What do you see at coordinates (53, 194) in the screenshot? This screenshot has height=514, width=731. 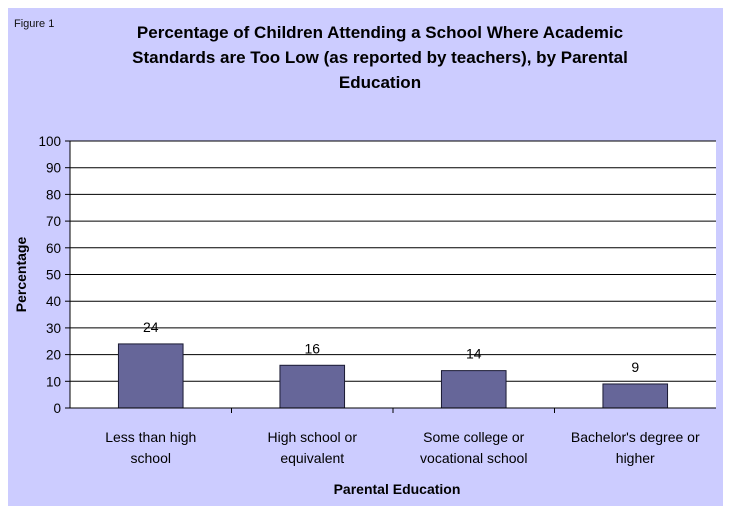 I see `y-tick-label: 80` at bounding box center [53, 194].